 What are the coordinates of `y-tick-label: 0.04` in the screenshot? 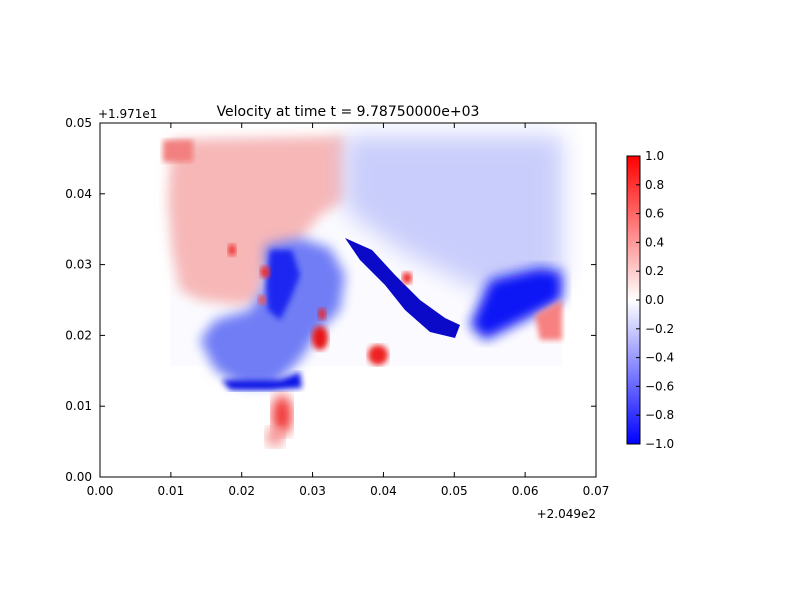 It's located at (78, 194).